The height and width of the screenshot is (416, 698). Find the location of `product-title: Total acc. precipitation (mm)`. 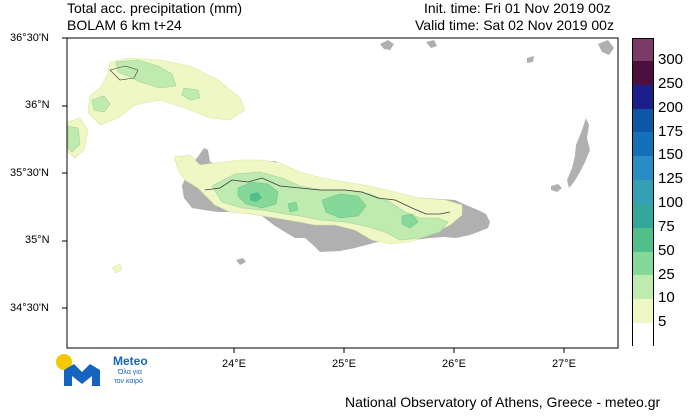

product-title: Total acc. precipitation (mm) is located at coordinates (155, 8).